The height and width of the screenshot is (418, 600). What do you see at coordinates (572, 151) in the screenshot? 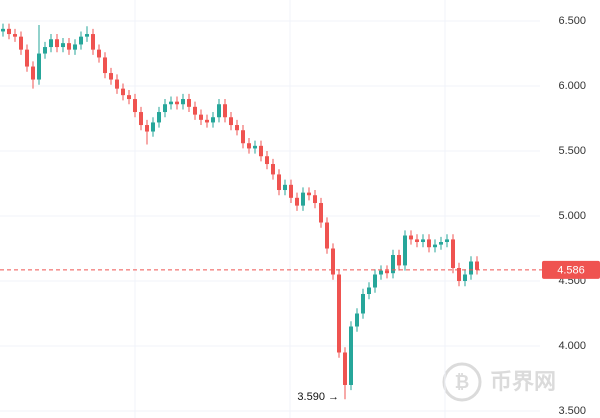
I see `y-tick-label: 5.500` at bounding box center [572, 151].